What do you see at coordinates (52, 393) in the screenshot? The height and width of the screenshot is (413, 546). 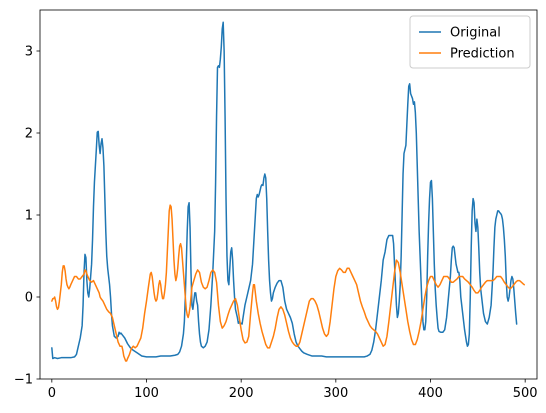 I see `x-tick-label: 0` at bounding box center [52, 393].